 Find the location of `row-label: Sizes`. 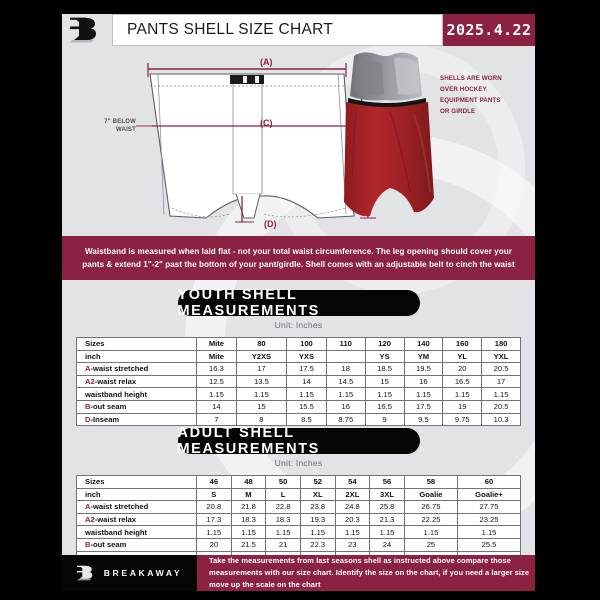

row-label: Sizes is located at coordinates (136, 482).